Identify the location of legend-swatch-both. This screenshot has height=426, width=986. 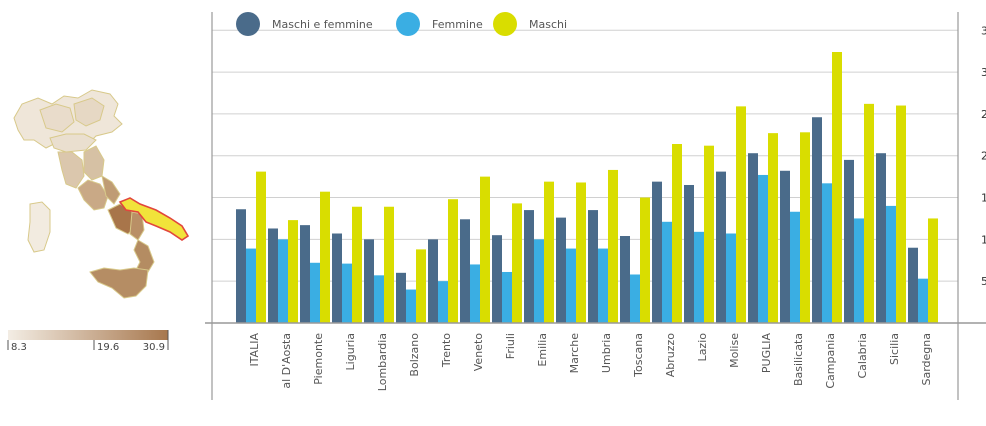
(248, 24).